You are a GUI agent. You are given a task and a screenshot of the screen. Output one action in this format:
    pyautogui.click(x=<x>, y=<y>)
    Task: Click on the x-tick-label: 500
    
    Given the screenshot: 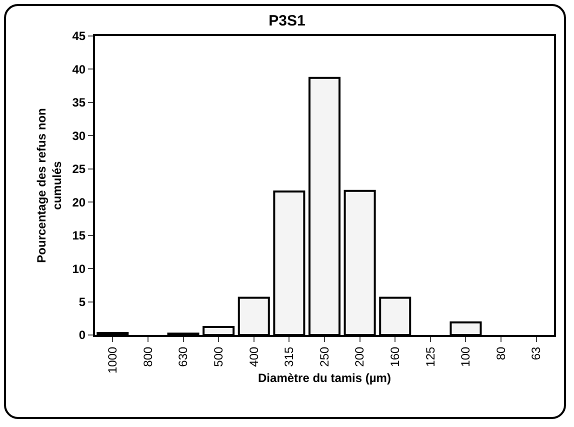 What is the action you would take?
    pyautogui.click(x=218, y=356)
    